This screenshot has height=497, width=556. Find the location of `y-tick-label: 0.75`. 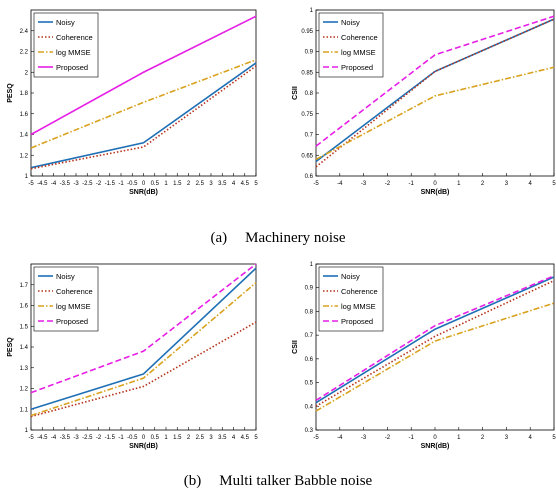

y-tick-label: 0.75 is located at coordinates (307, 115).